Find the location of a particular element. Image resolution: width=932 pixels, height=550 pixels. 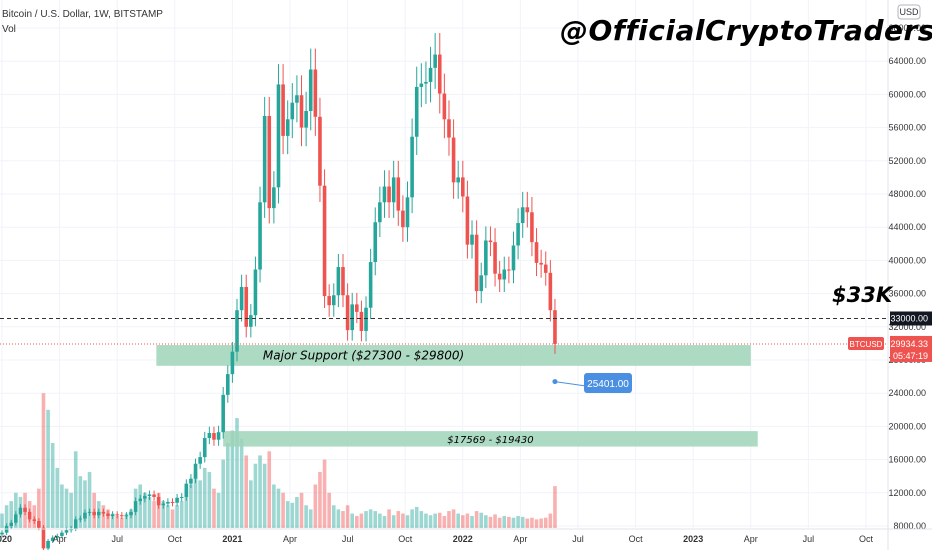

x-tick-label: Apr is located at coordinates (290, 539).